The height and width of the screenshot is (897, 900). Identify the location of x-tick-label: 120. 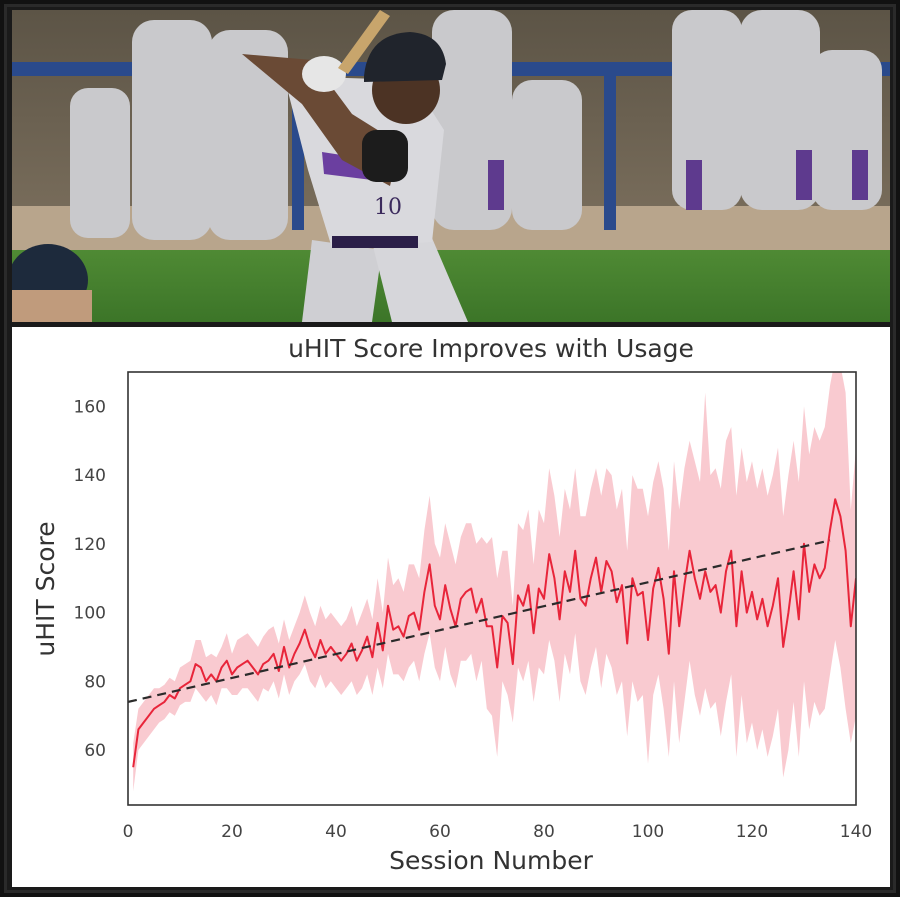
(752, 832).